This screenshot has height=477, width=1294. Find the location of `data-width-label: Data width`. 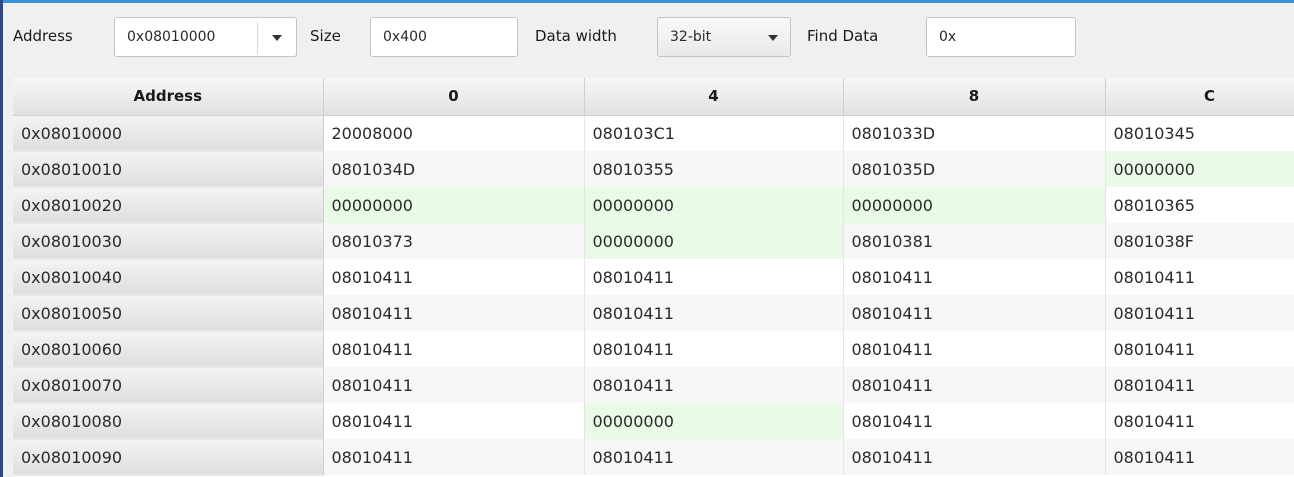

data-width-label: Data width is located at coordinates (576, 36).